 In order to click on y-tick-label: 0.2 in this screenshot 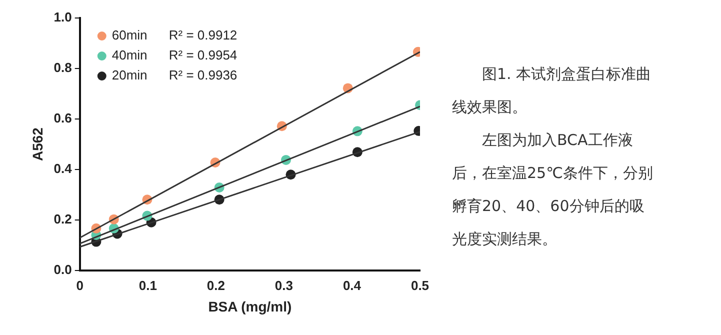, I will do `click(63, 219)`.